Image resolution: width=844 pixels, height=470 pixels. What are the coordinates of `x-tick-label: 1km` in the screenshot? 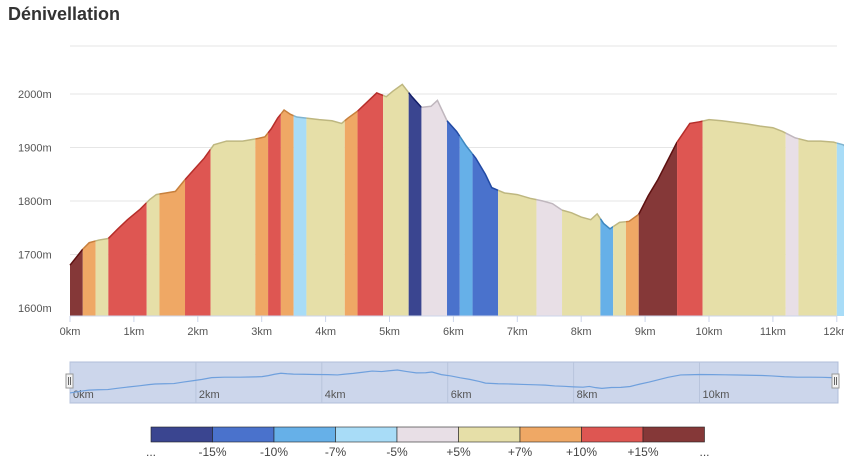 It's located at (134, 332).